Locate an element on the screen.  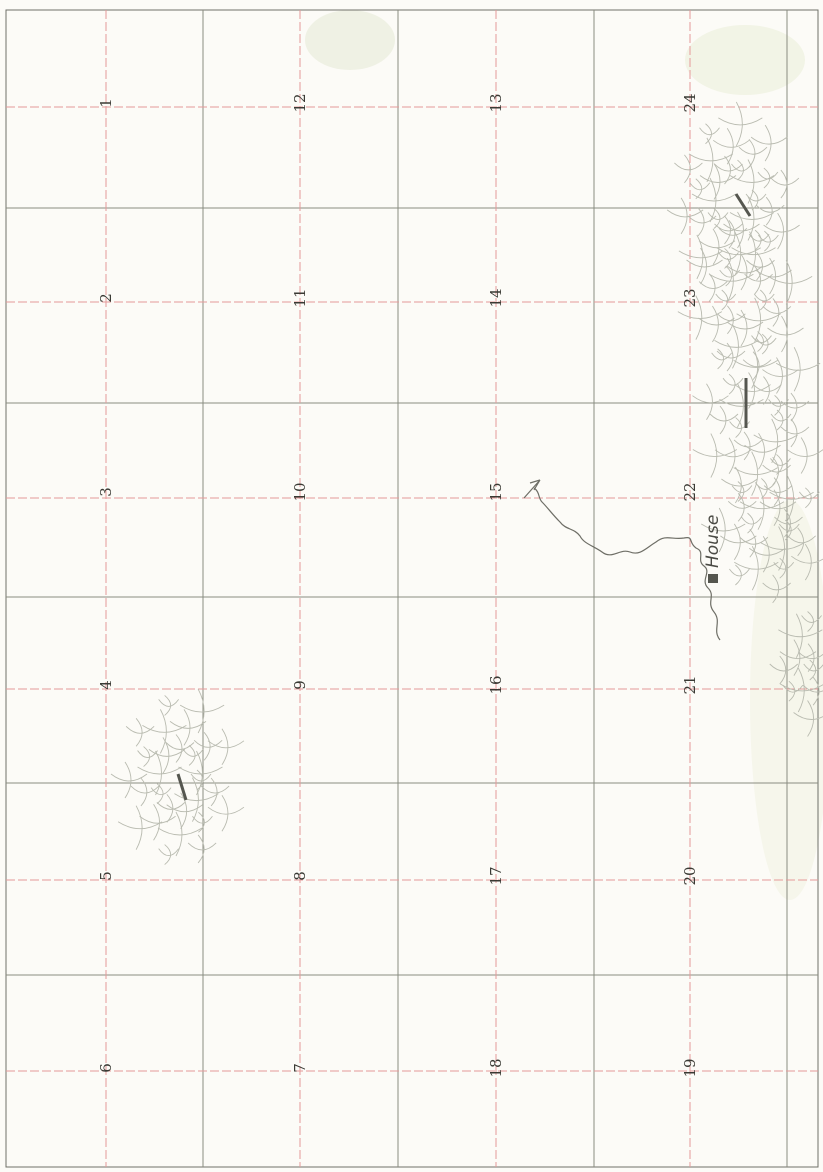
hill-hachure-right-edge is located at coordinates (796, 674).